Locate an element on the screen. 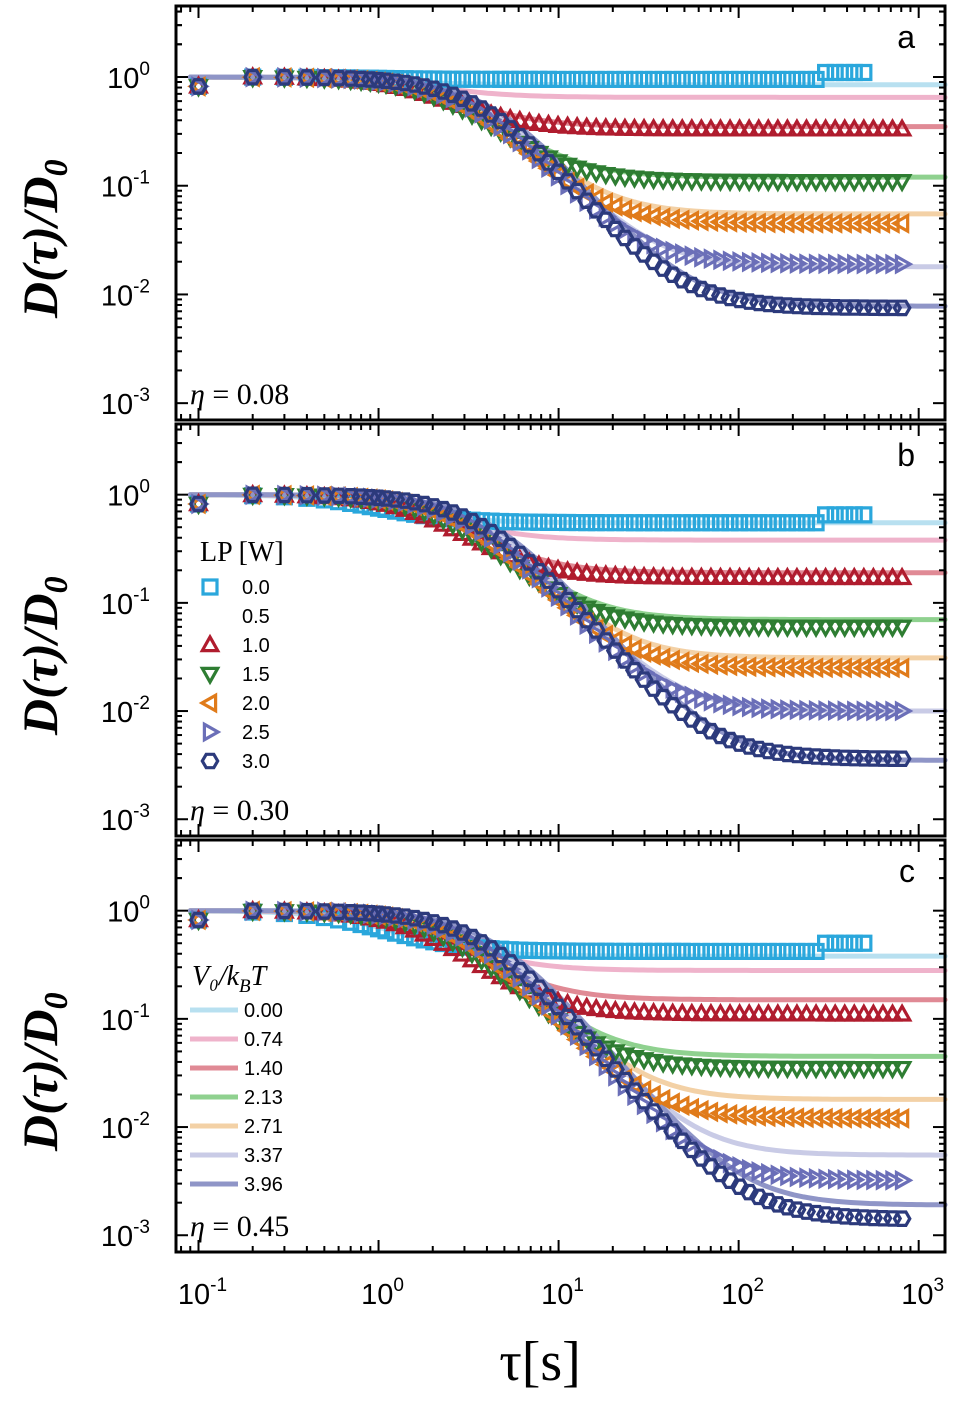 The image size is (953, 1402). legend-label: 3.37 is located at coordinates (263, 1156).